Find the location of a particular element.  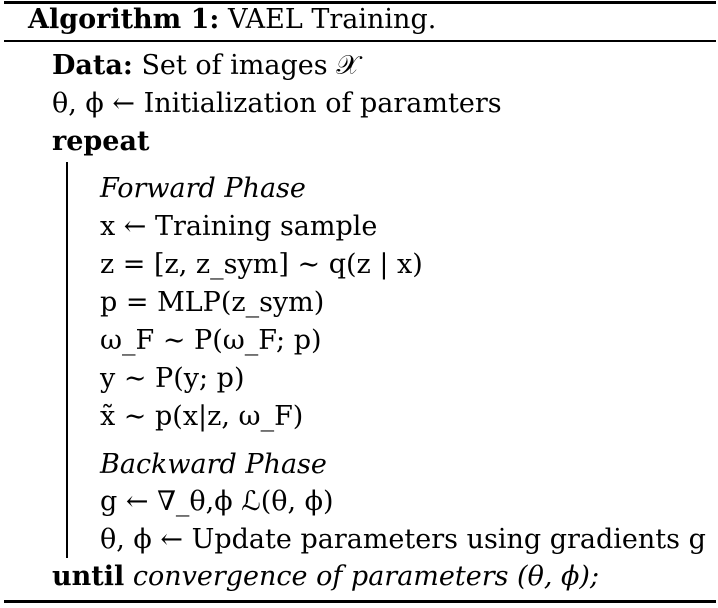

repeat-block-bar is located at coordinates (67, 360).